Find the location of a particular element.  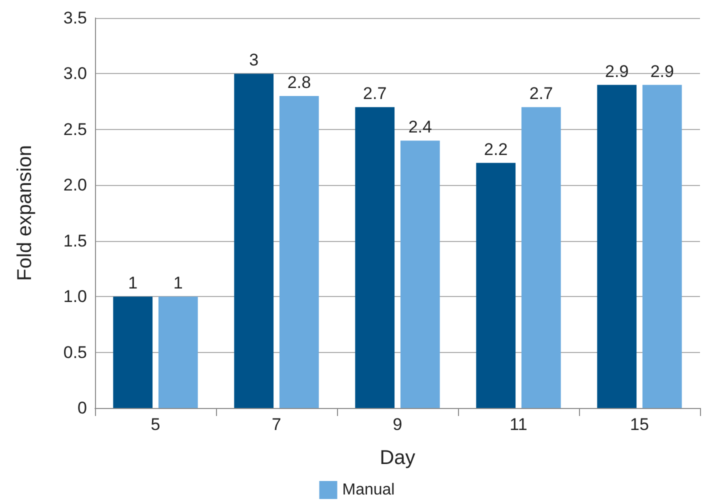

y-tick-label: 0.5 is located at coordinates (75, 352).